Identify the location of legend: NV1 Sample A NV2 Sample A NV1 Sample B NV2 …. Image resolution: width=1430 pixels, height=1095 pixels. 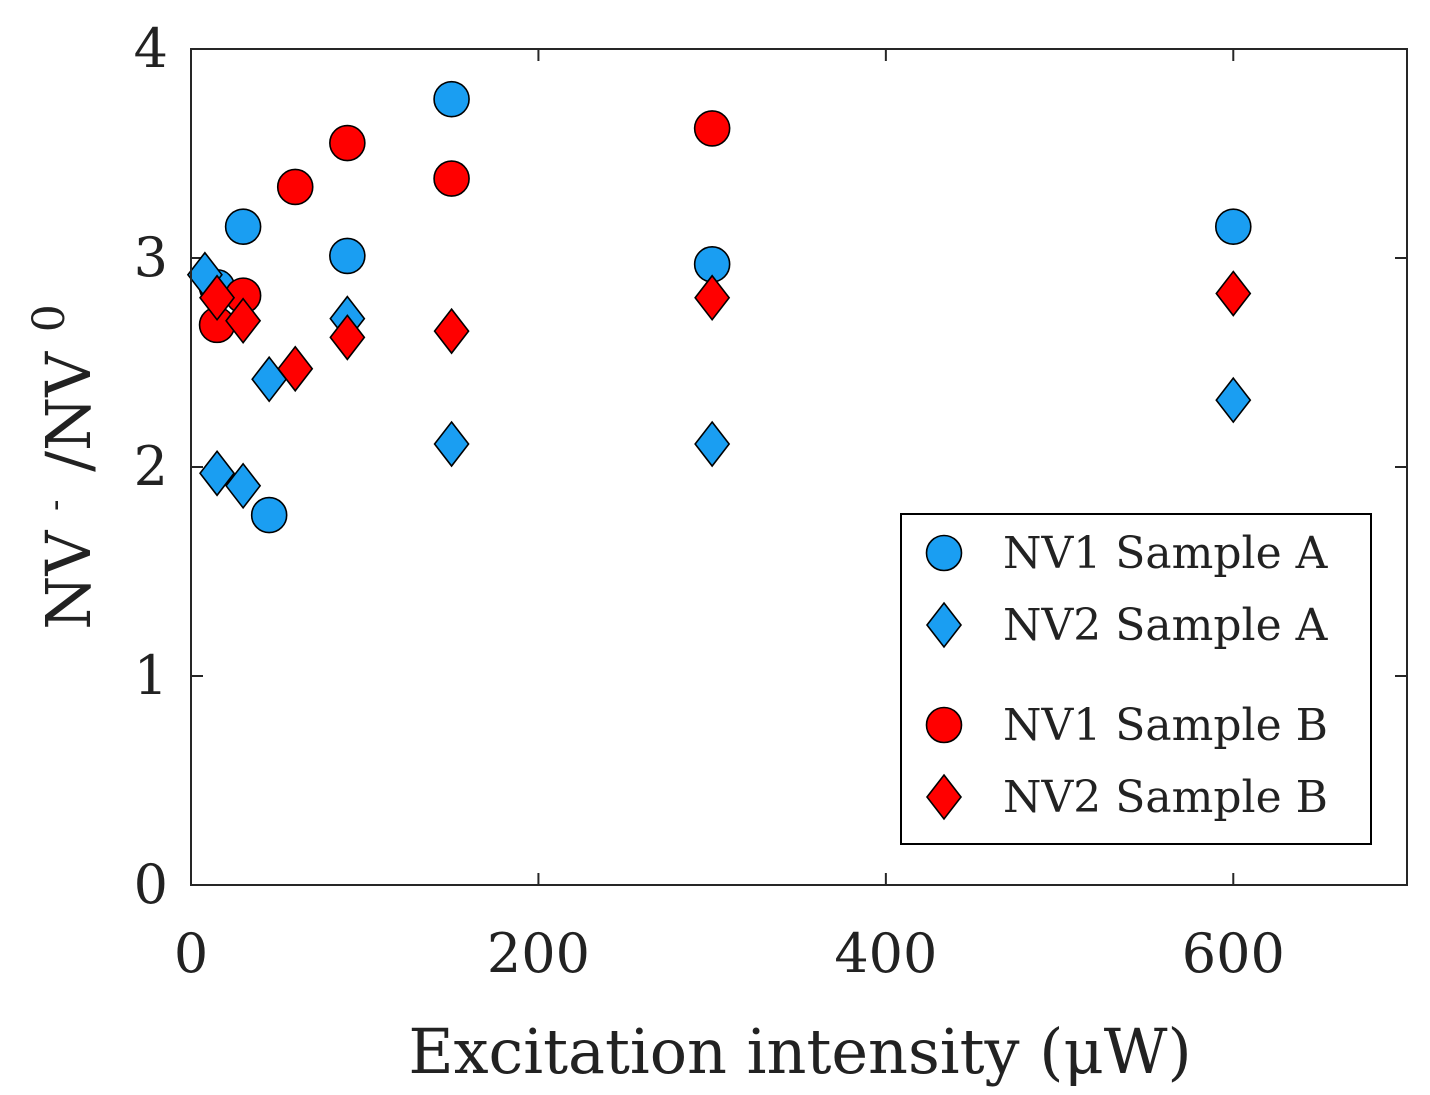
(1136, 679).